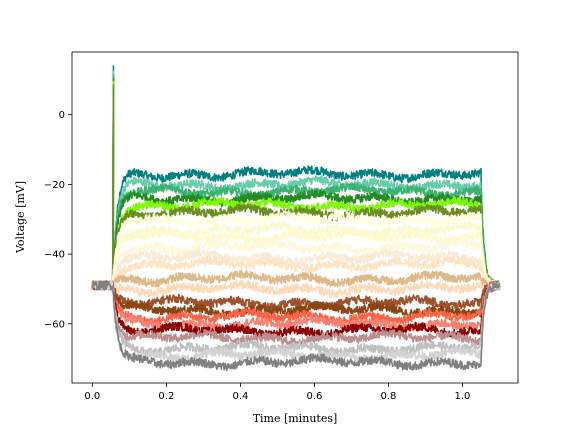 The image size is (576, 432). What do you see at coordinates (92, 396) in the screenshot?
I see `x-tick-label: 0.0` at bounding box center [92, 396].